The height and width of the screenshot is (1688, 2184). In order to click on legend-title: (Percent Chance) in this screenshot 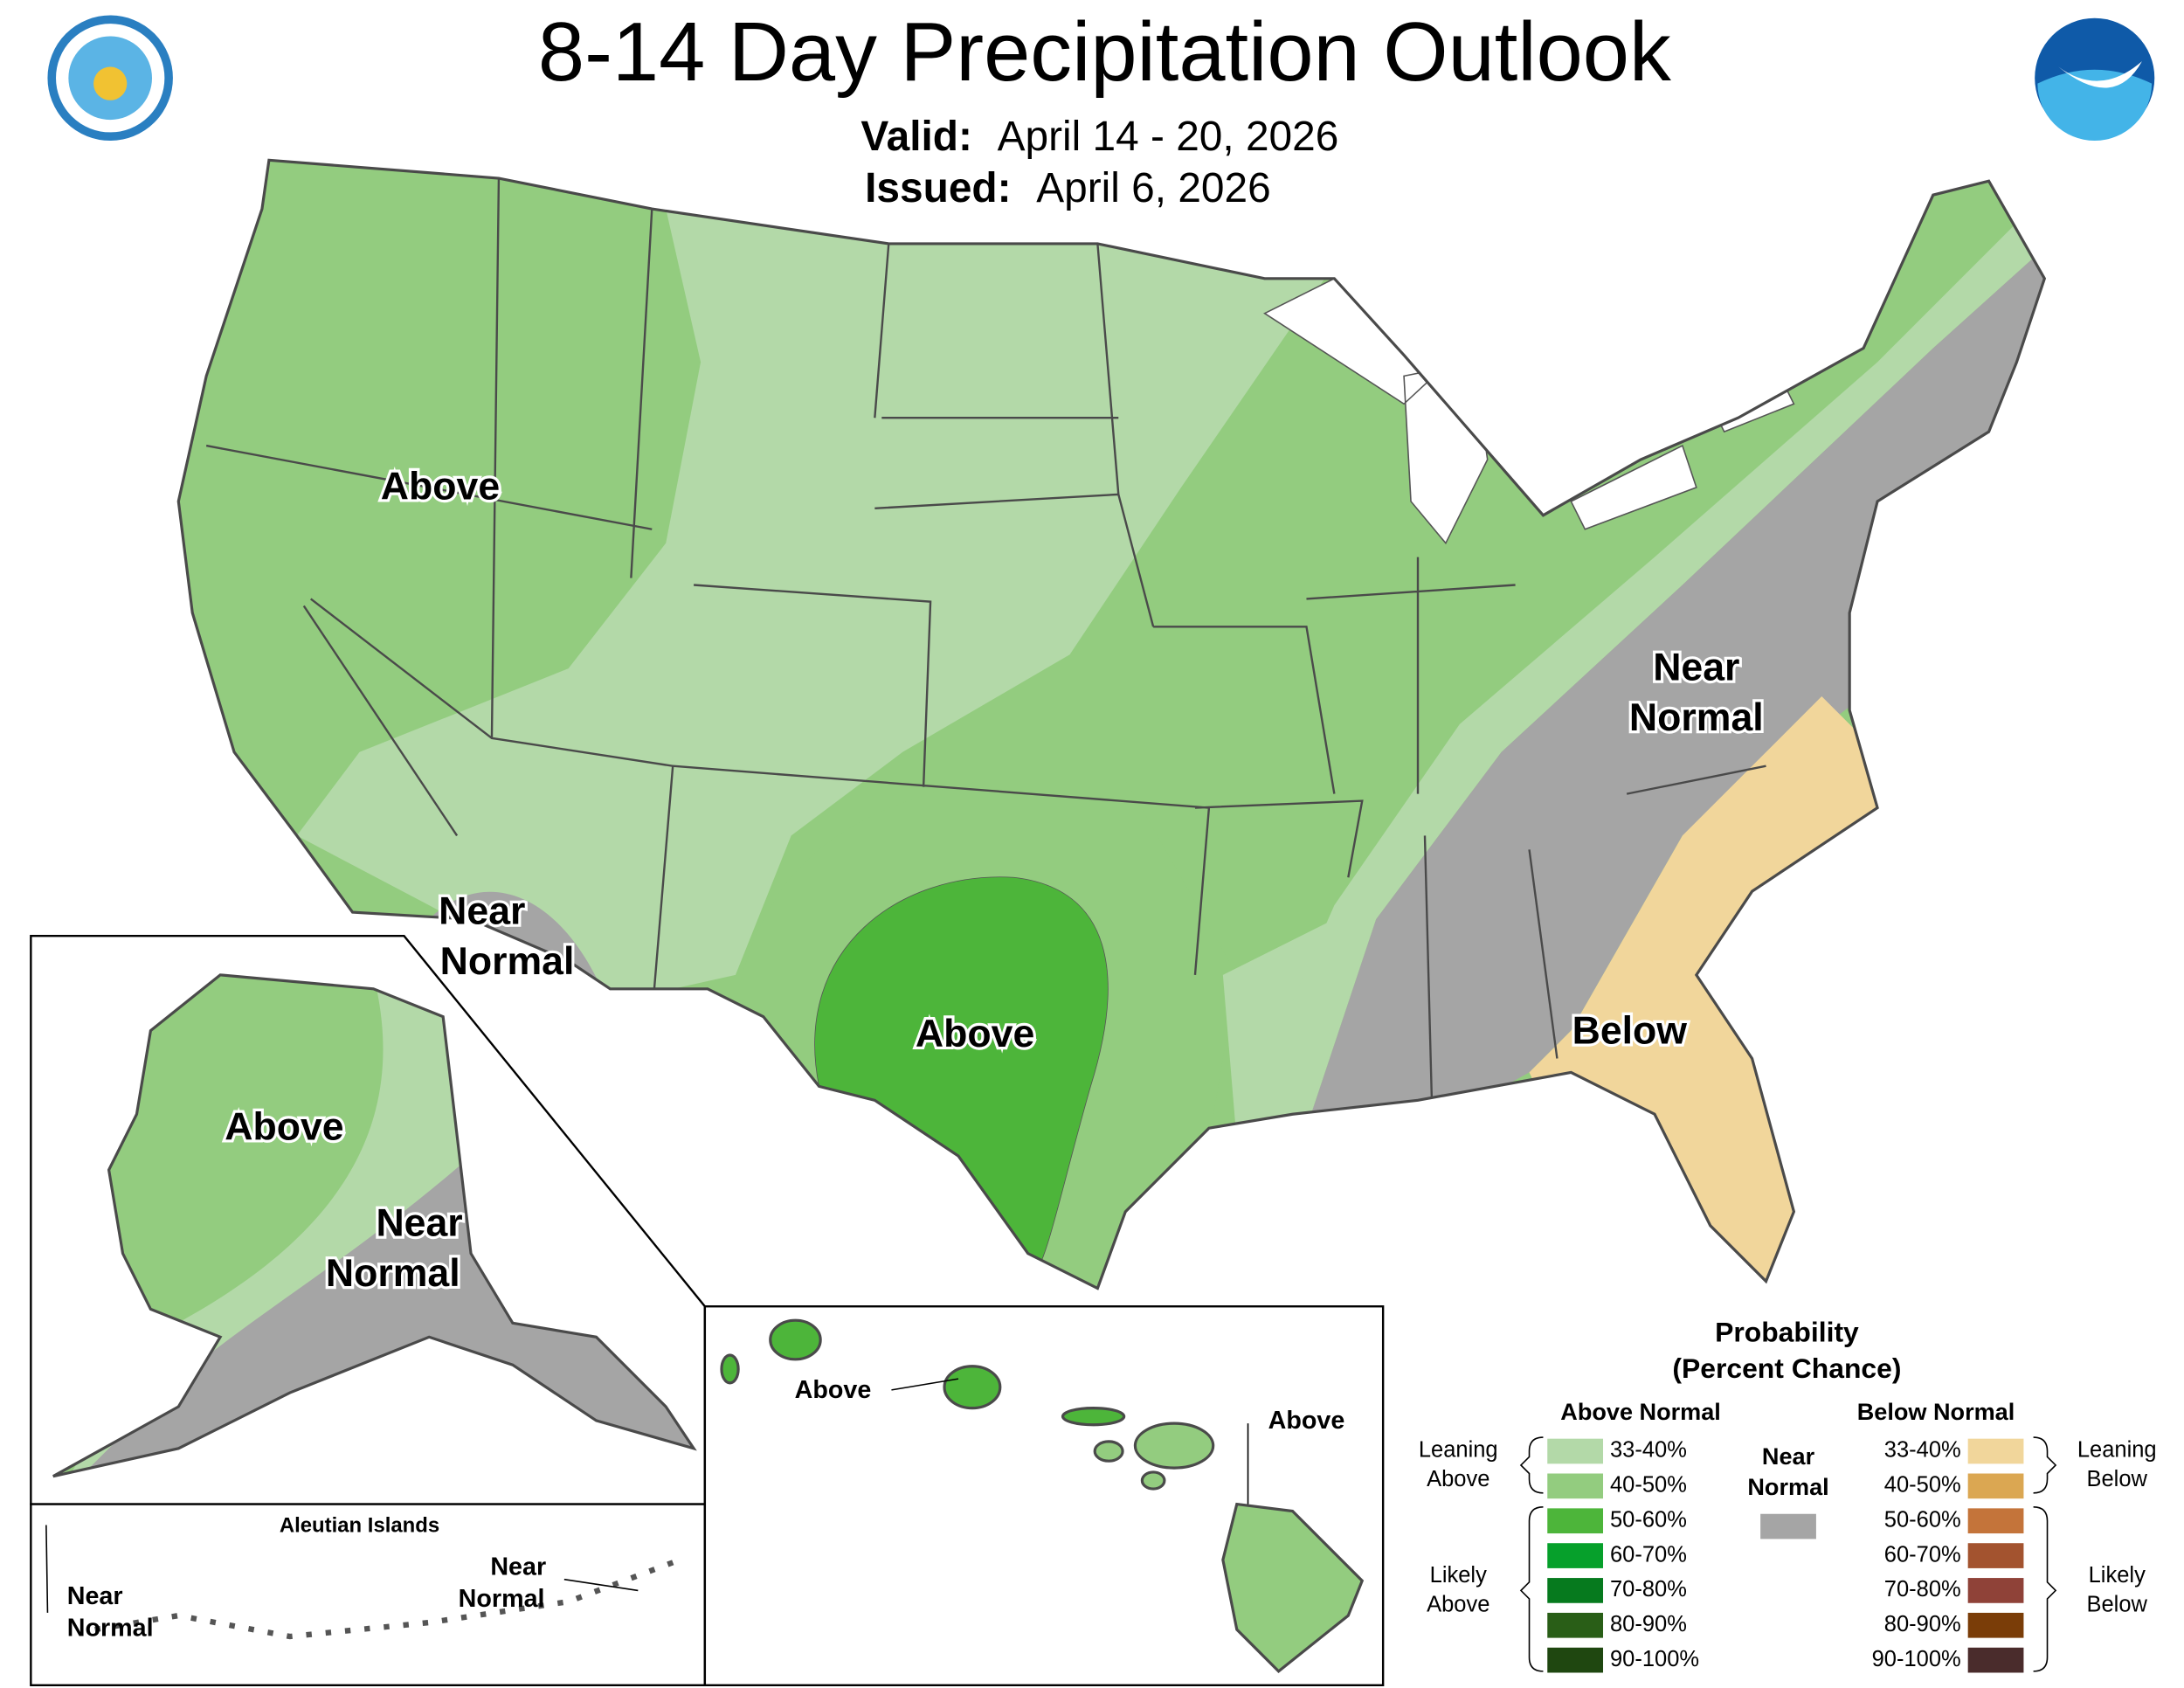, I will do `click(1786, 1368)`.